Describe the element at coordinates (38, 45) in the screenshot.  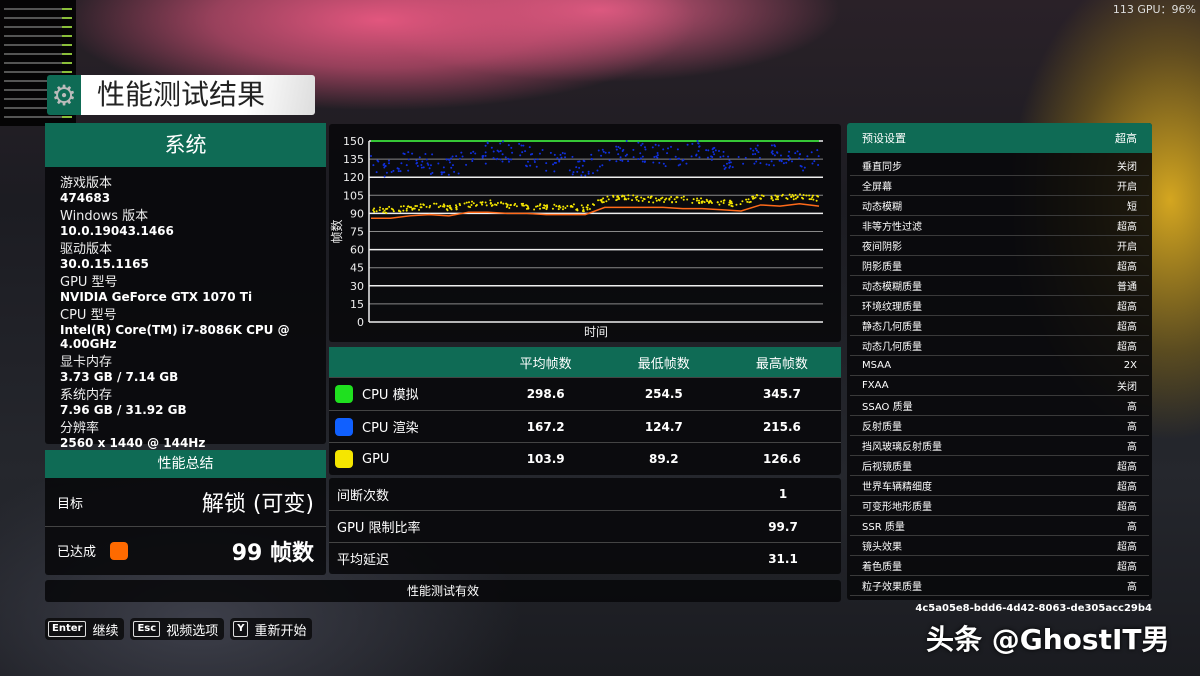
I see `overlay-row` at that location.